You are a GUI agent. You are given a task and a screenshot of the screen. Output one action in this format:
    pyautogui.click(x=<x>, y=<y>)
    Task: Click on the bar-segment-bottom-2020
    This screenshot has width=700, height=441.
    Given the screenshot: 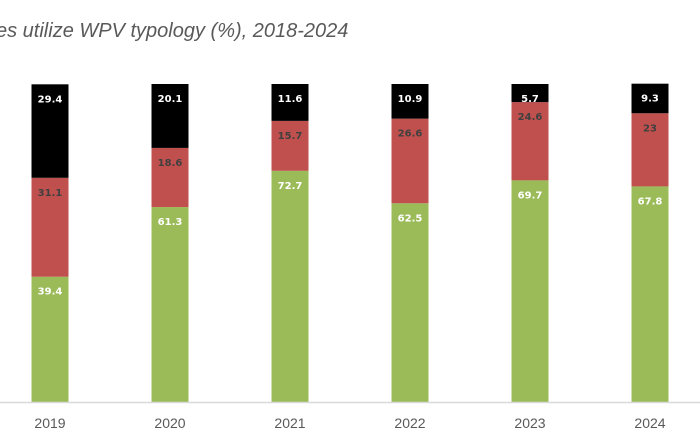 What is the action you would take?
    pyautogui.click(x=170, y=304)
    